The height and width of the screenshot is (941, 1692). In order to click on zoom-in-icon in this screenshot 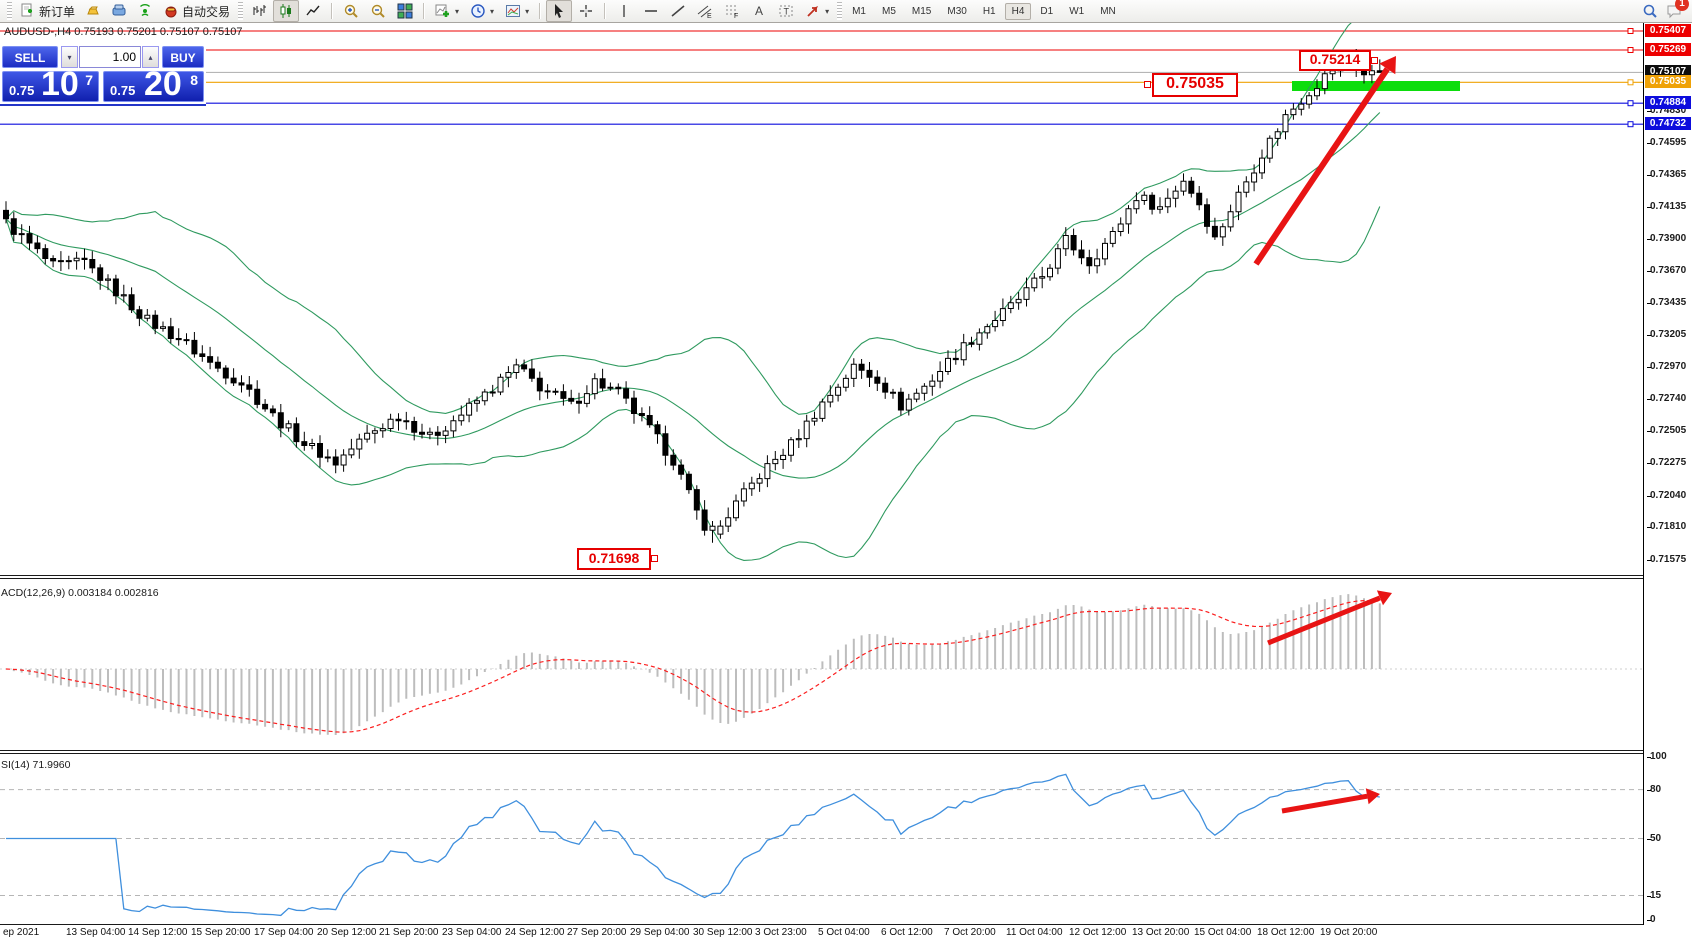, I will do `click(351, 11)`.